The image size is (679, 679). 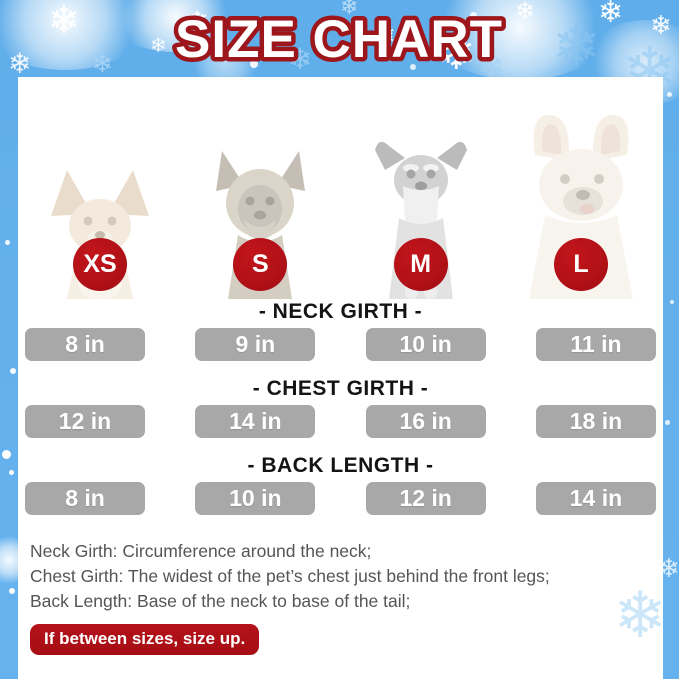 I want to click on size-badge-l: L, so click(x=580, y=264).